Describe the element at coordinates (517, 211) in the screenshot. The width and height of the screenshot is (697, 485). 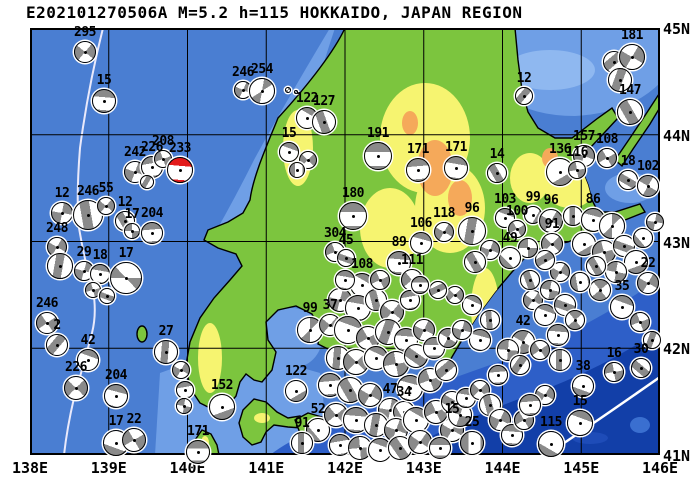
I see `depth-label: 100` at that location.